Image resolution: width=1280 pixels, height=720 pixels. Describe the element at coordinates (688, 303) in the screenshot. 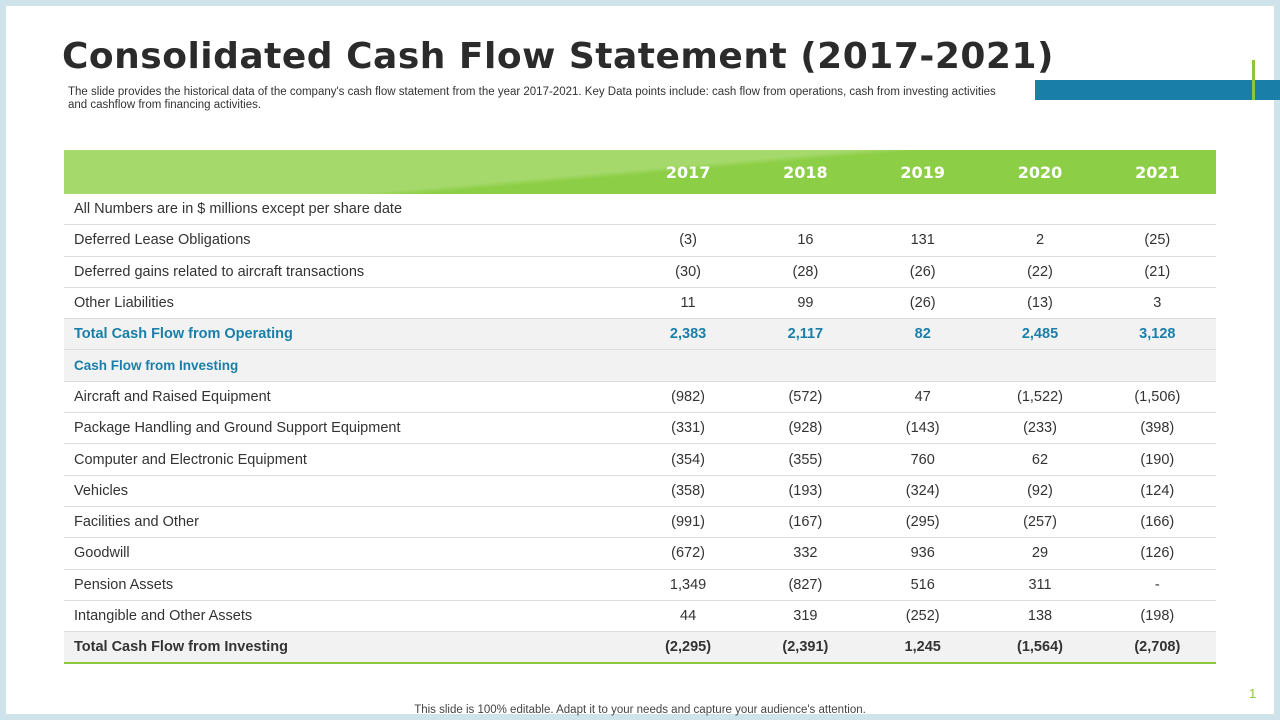

I see `value-cell: 11` at that location.